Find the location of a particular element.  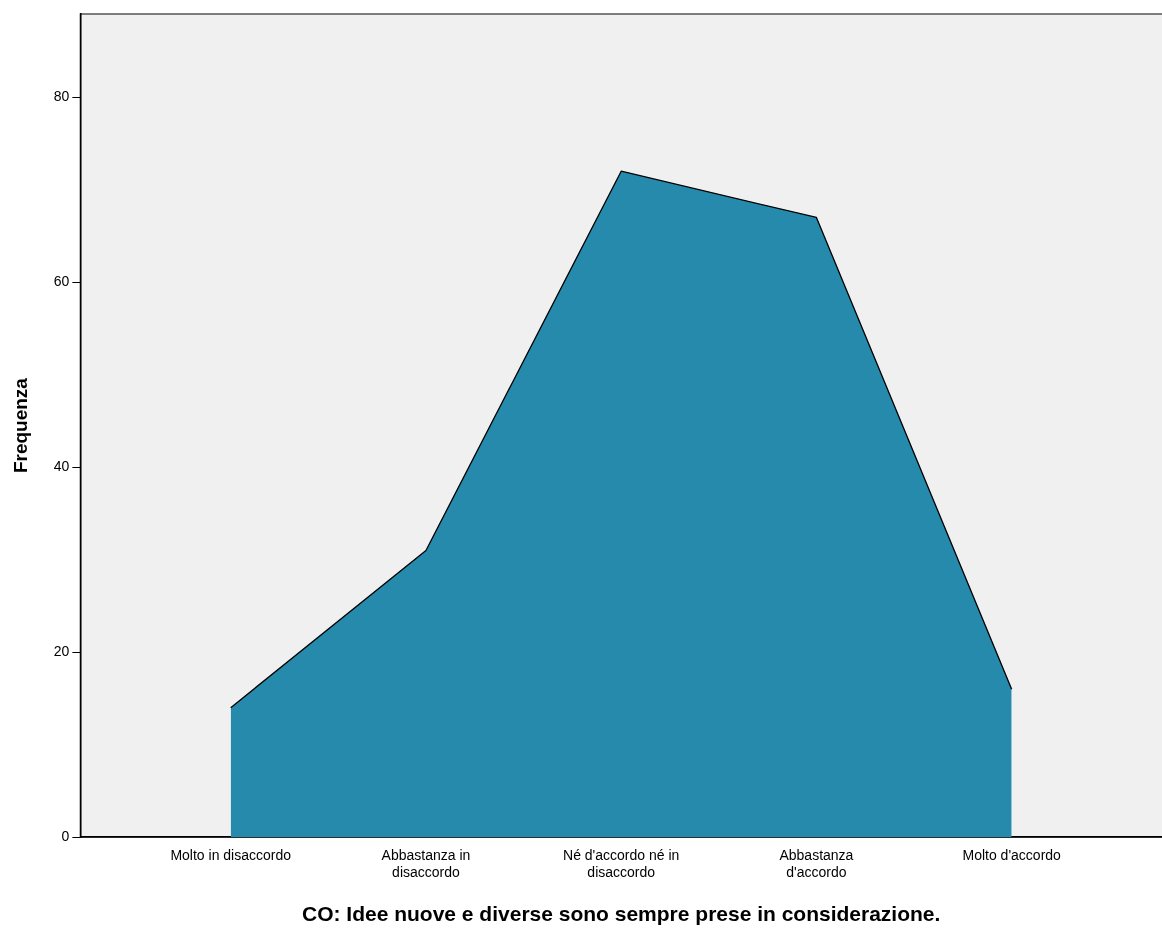

x-tick-label: Abbastanza in disaccordo is located at coordinates (426, 864).